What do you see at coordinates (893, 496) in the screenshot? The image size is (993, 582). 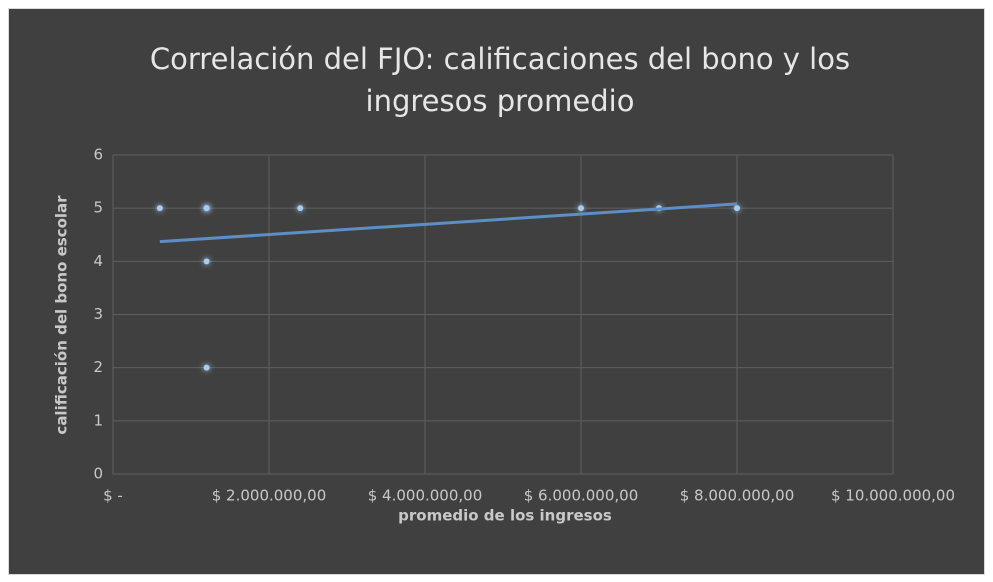 I see `x-tick-label: $ 10.000.000,00` at bounding box center [893, 496].